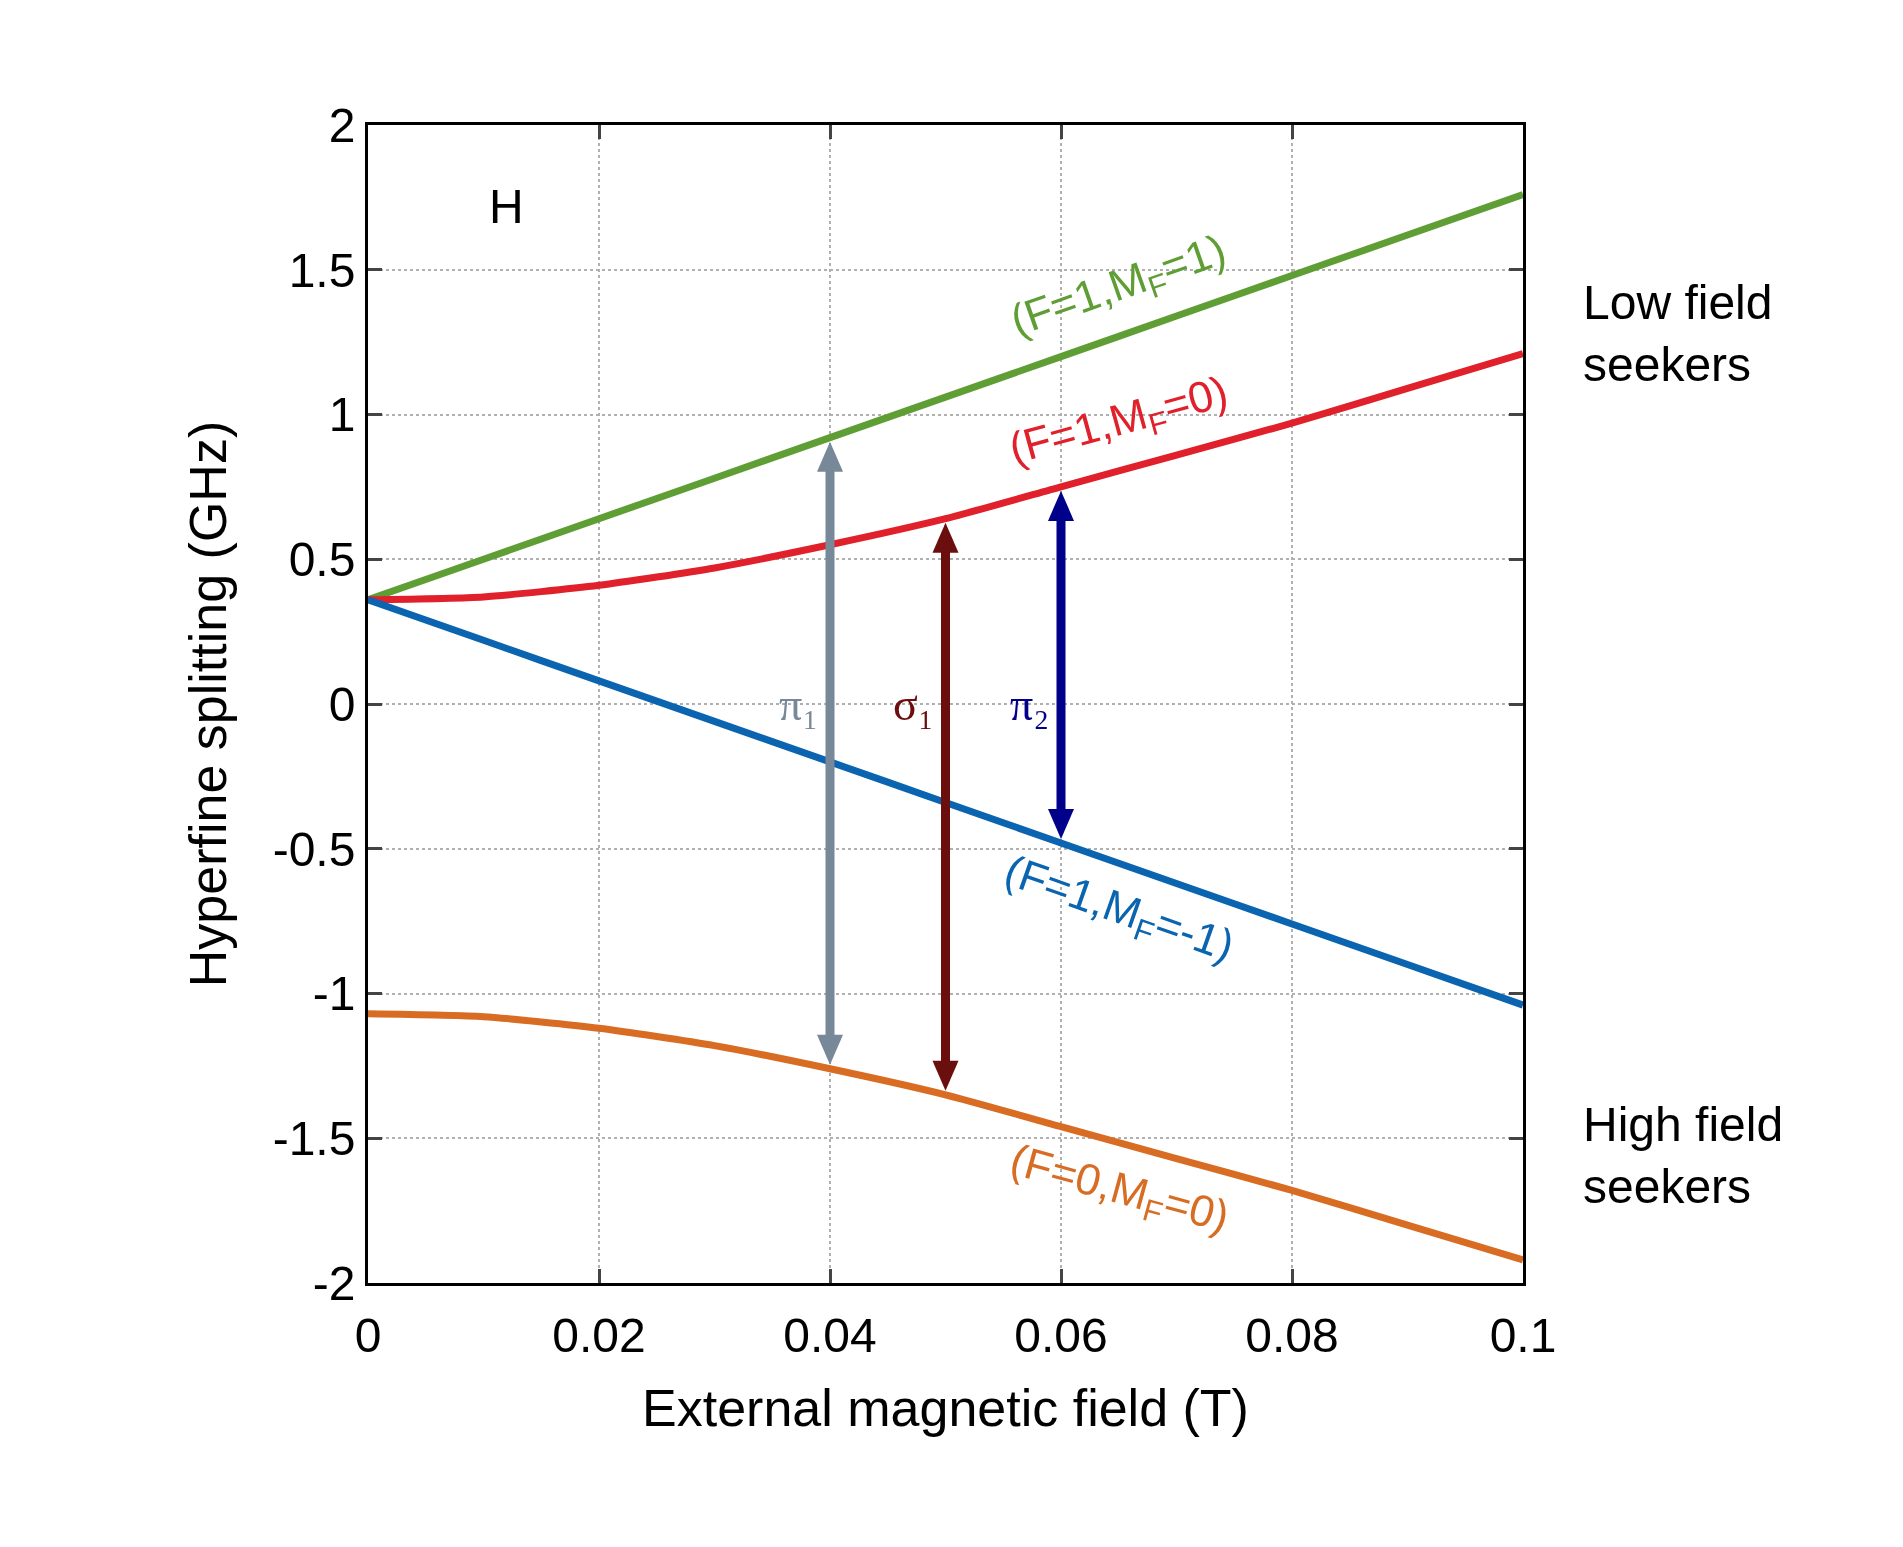  What do you see at coordinates (334, 1283) in the screenshot?
I see `y-tick-label: -2` at bounding box center [334, 1283].